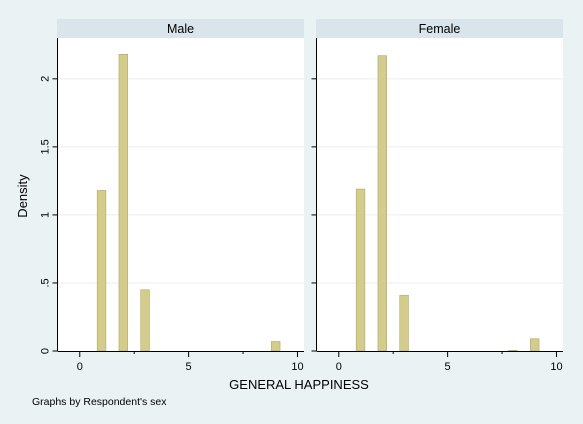 The height and width of the screenshot is (424, 583). I want to click on y-tick-label: 0, so click(46, 351).